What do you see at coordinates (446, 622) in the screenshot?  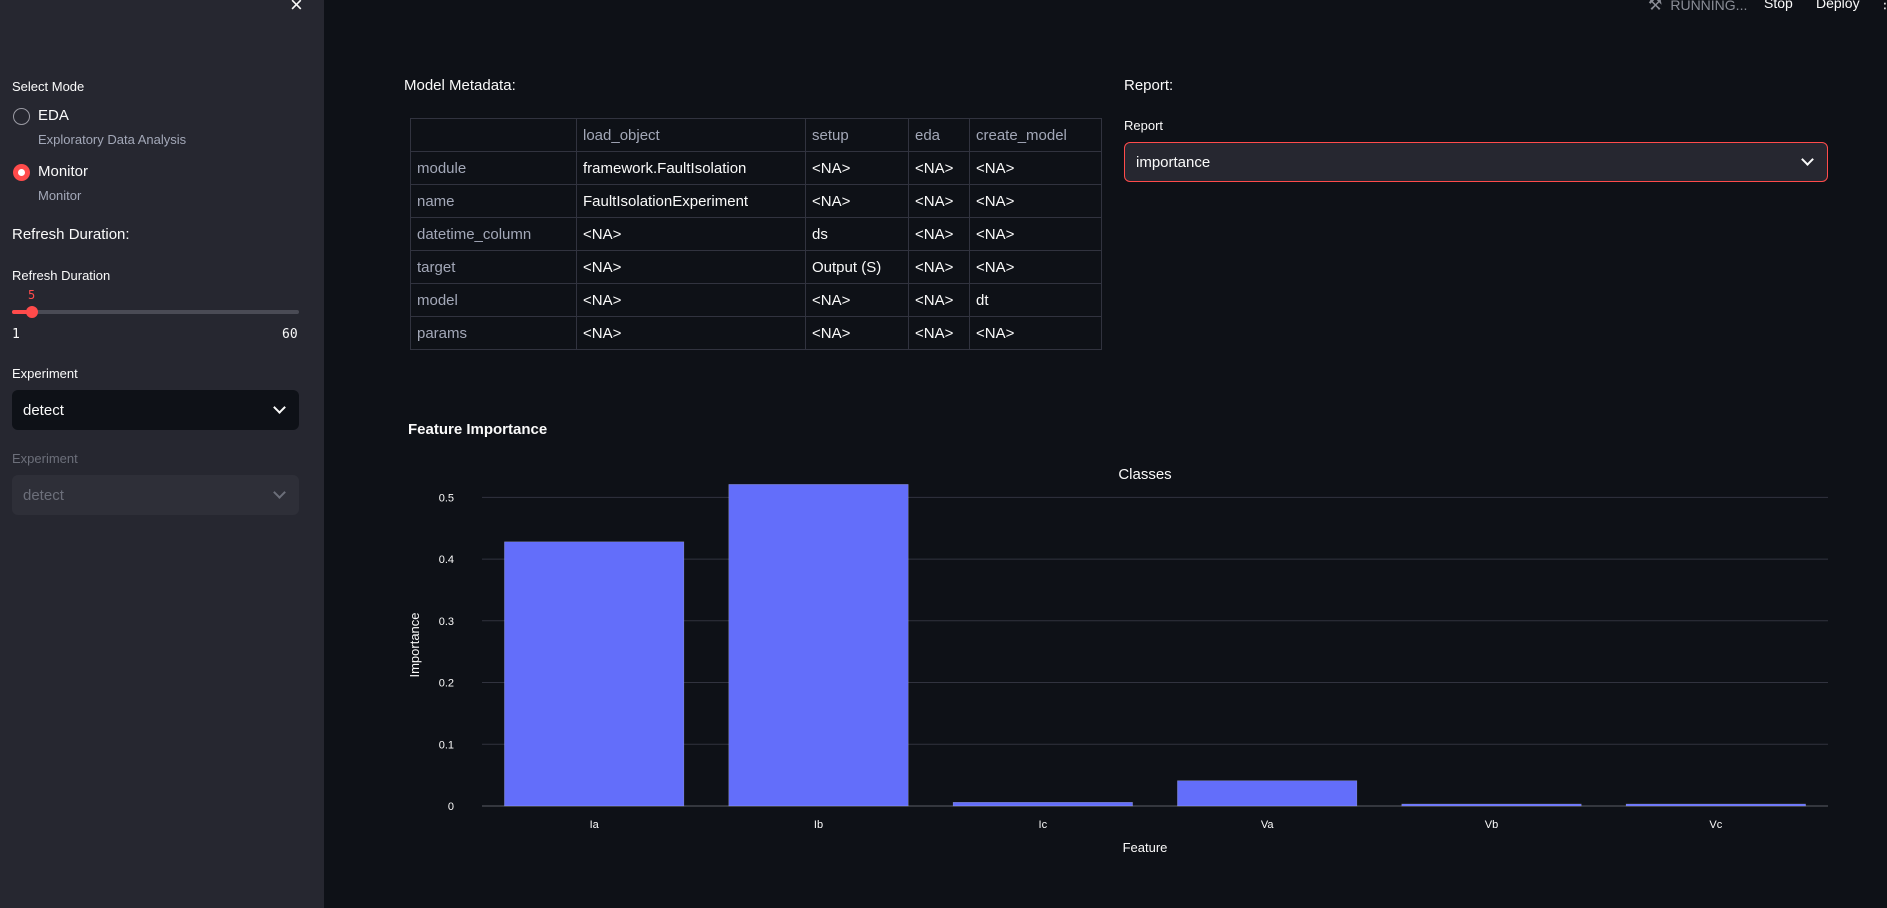 I see `y-tick-label: 0.3` at bounding box center [446, 622].